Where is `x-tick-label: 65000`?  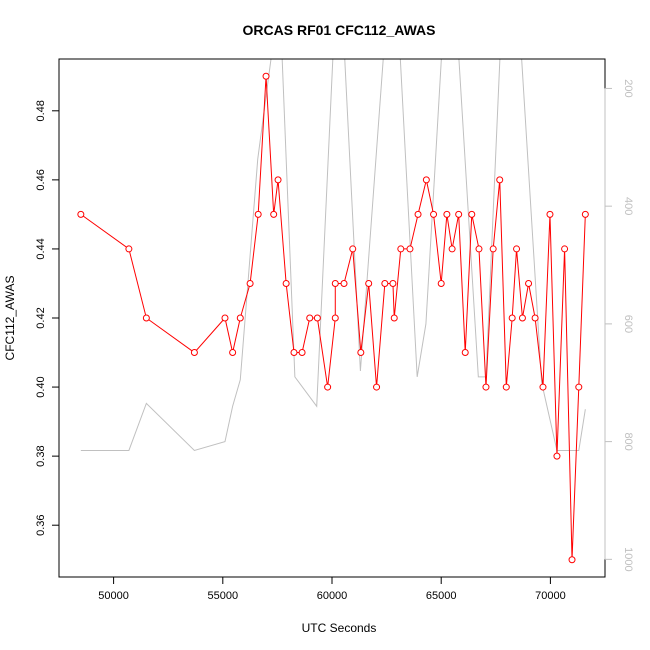
x-tick-label: 65000 is located at coordinates (441, 596).